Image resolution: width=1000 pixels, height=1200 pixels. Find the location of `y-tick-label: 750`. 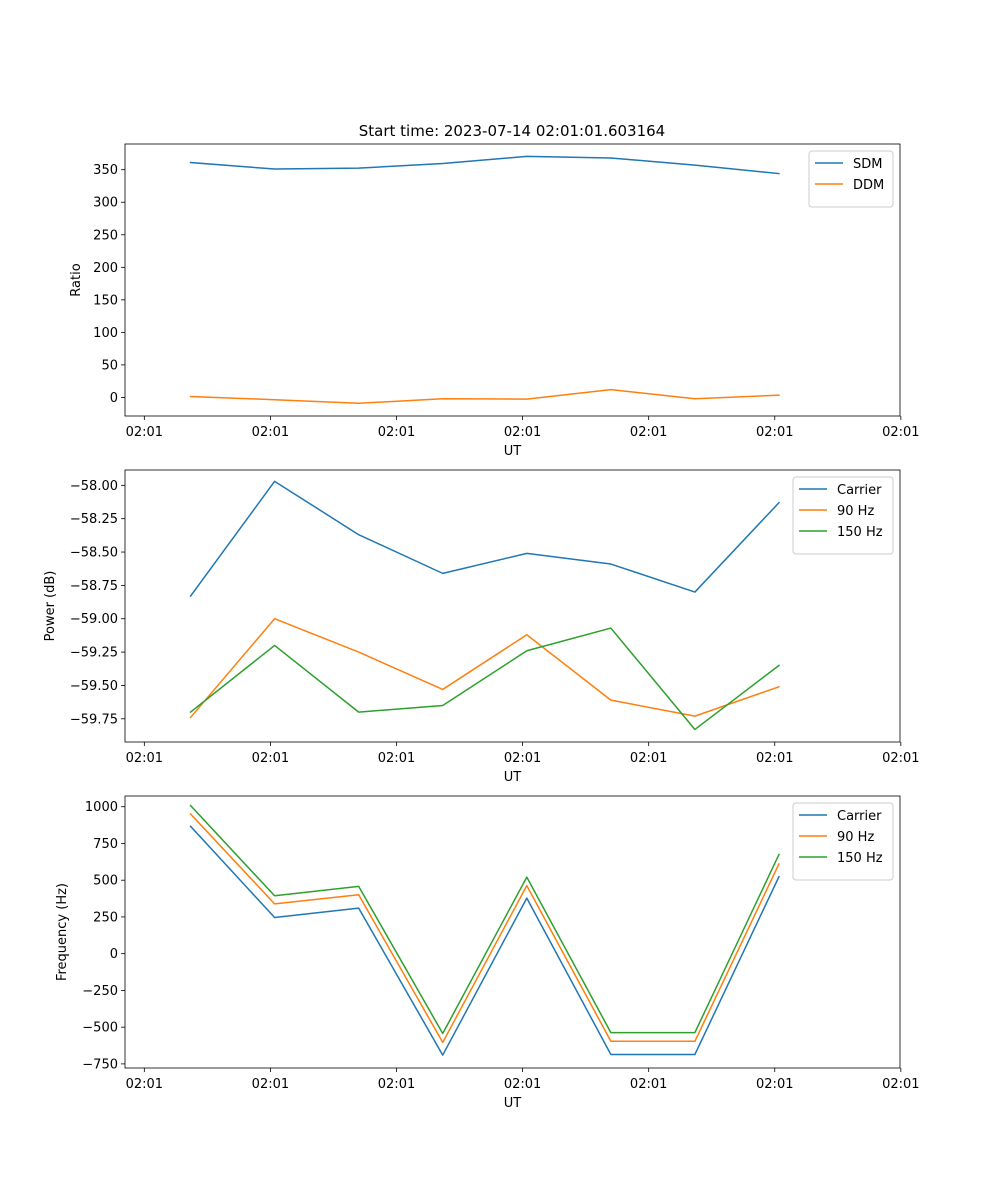

y-tick-label: 750 is located at coordinates (105, 844).